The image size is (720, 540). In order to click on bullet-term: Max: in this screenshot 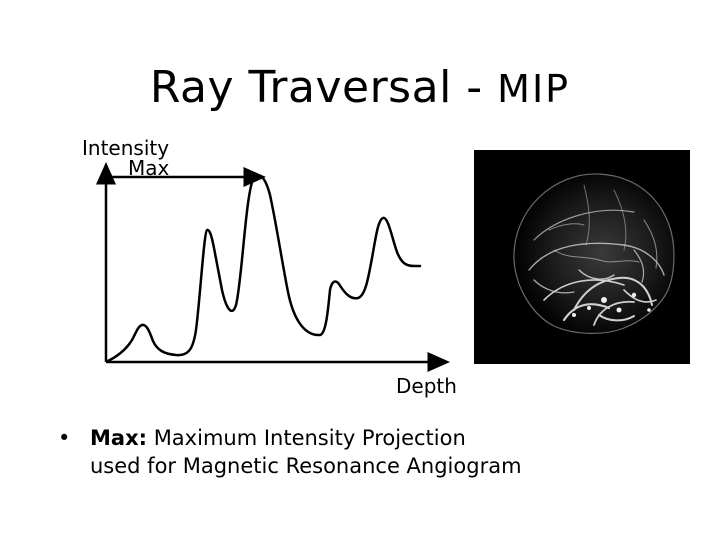, I will do `click(119, 438)`.